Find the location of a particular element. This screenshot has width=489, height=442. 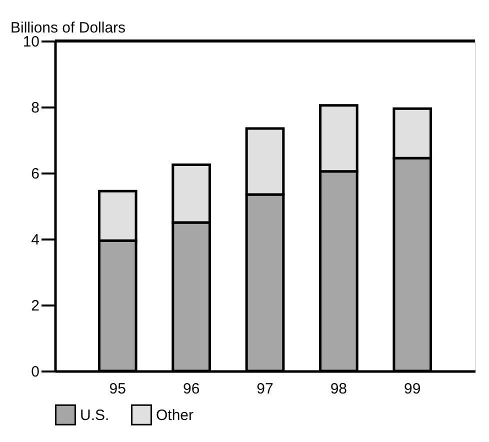

y-tick-label: 0 is located at coordinates (35, 372).